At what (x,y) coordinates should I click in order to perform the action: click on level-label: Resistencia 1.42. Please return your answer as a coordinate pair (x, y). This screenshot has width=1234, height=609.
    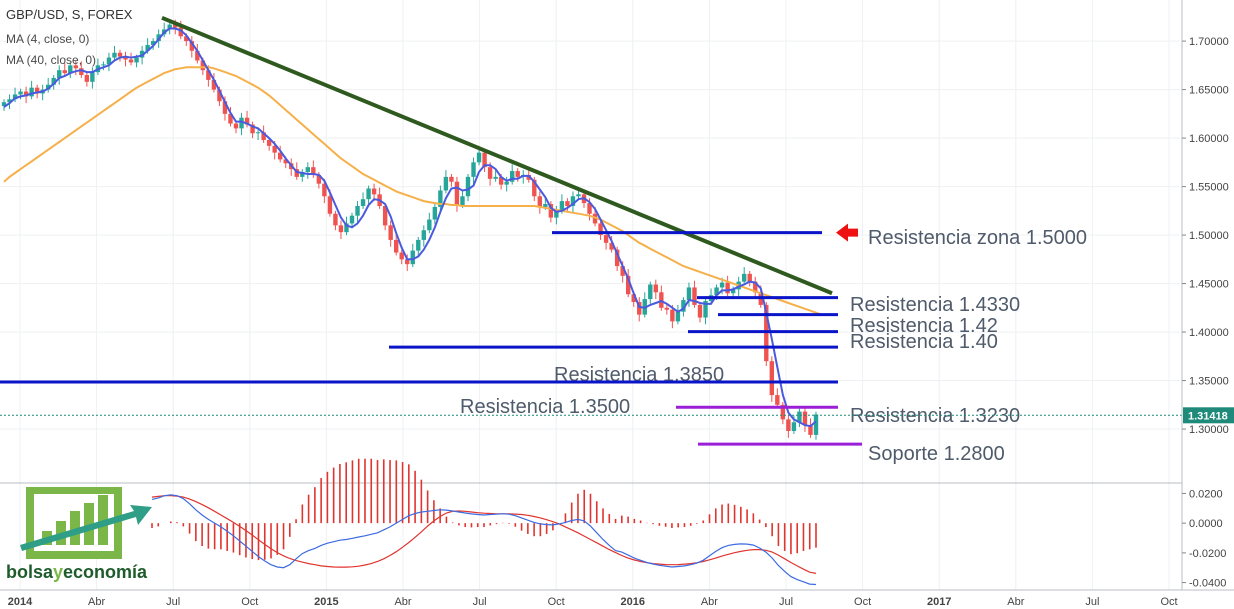
    Looking at the image, I should click on (924, 326).